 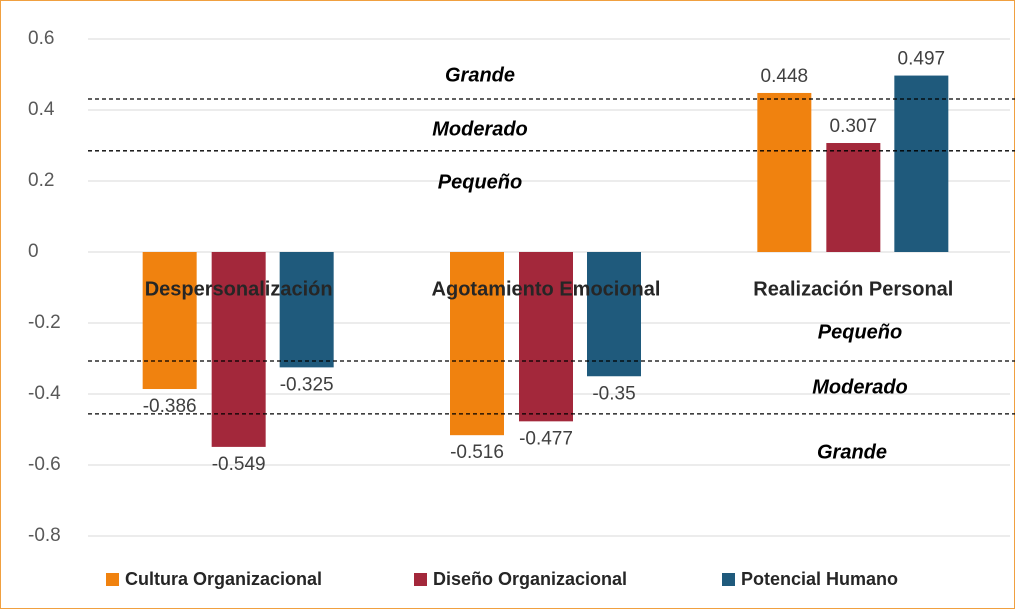 I want to click on value-label: 0.307, so click(x=854, y=126).